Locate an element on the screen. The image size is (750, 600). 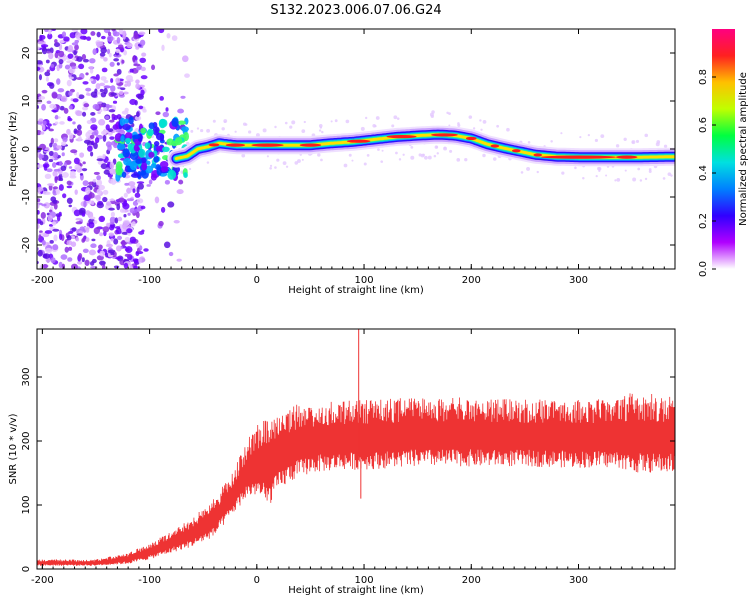
y-tick-label: -10 is located at coordinates (26, 197).